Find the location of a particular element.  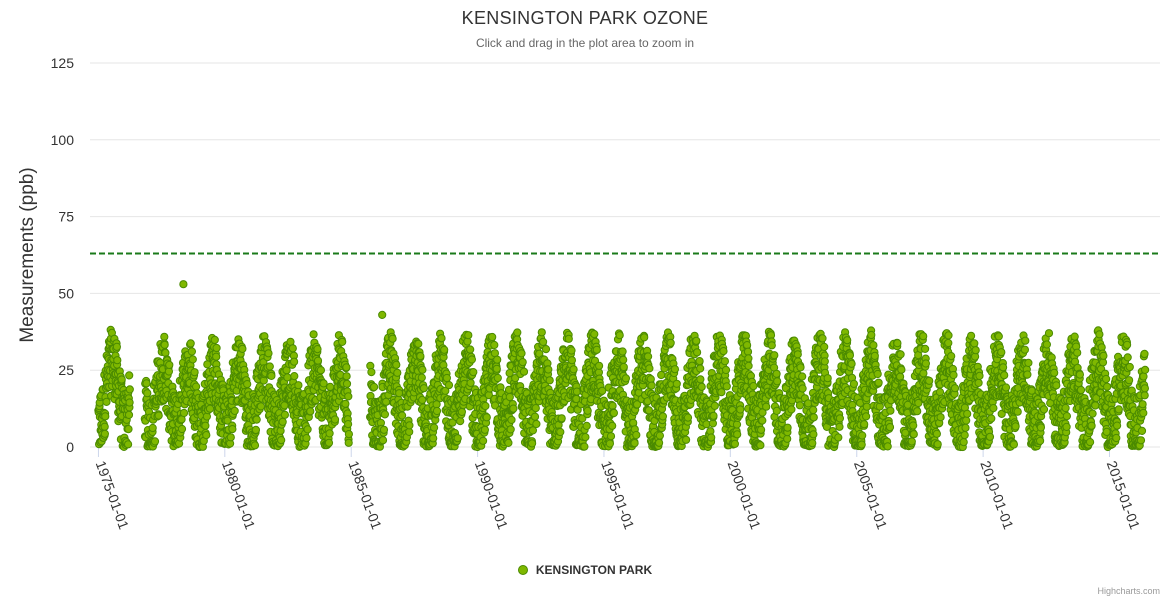

y-tick-label: 75 is located at coordinates (66, 217).